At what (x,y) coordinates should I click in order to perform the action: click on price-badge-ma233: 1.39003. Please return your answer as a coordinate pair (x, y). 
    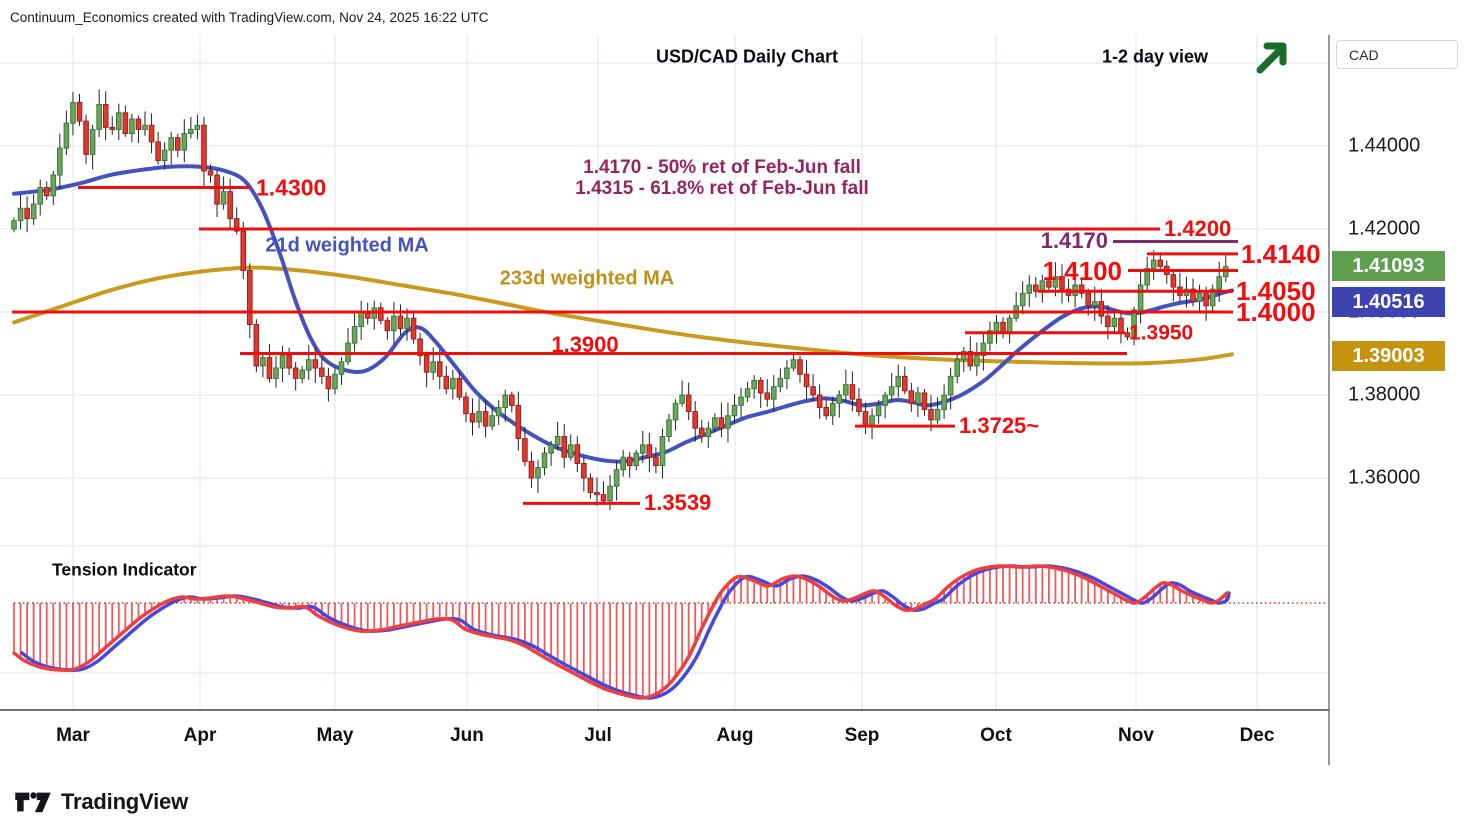
    Looking at the image, I should click on (1388, 356).